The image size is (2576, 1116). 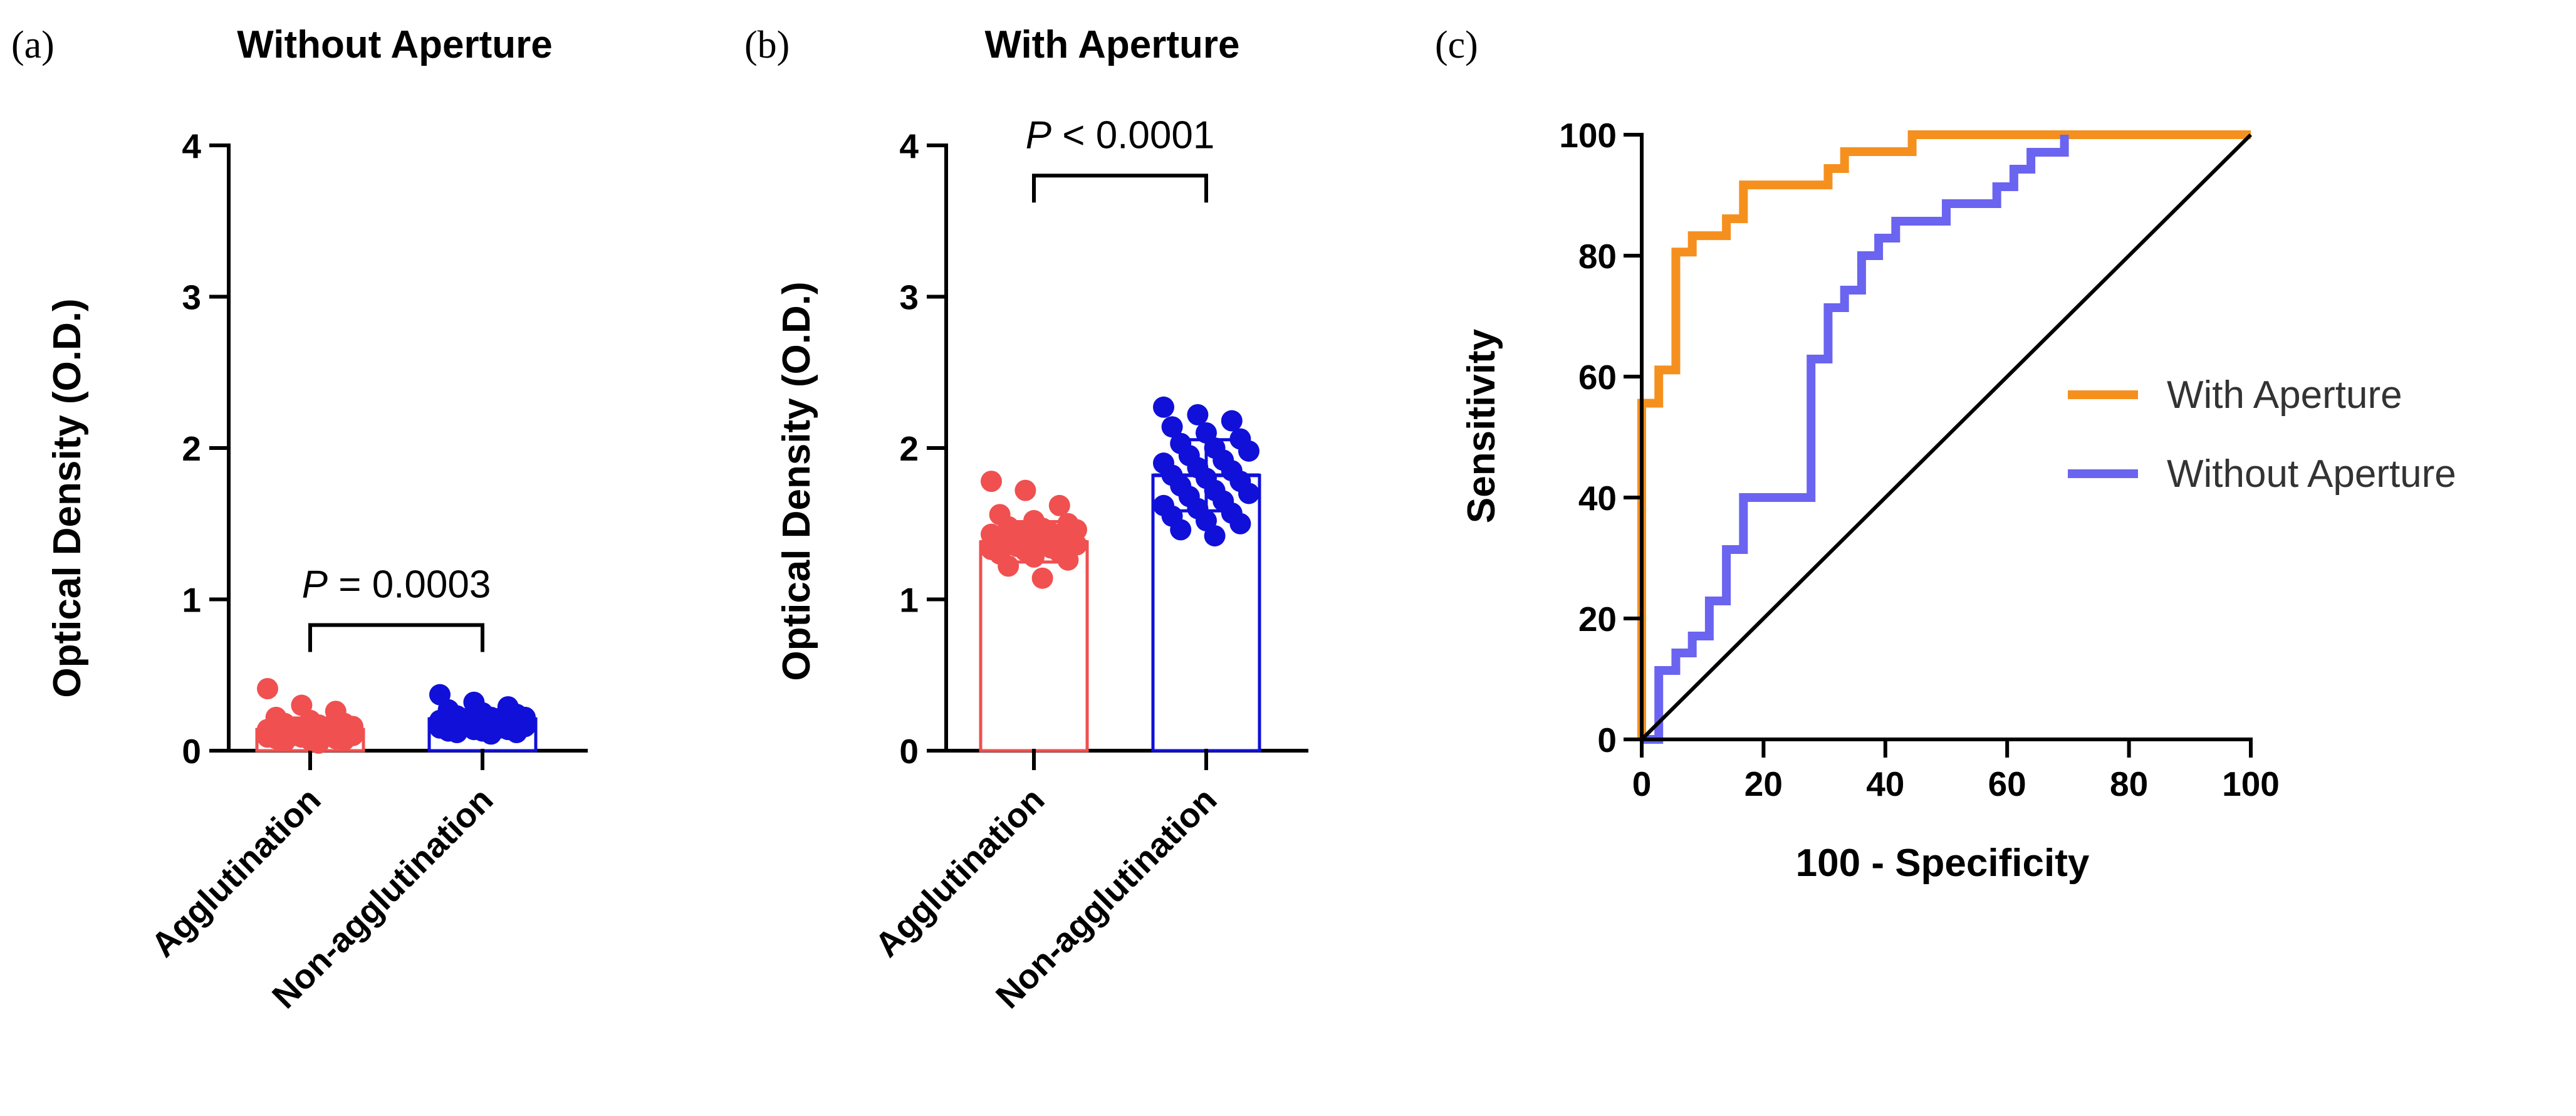 I want to click on panel-b-p-text: < 0.0001, so click(x=1132, y=135).